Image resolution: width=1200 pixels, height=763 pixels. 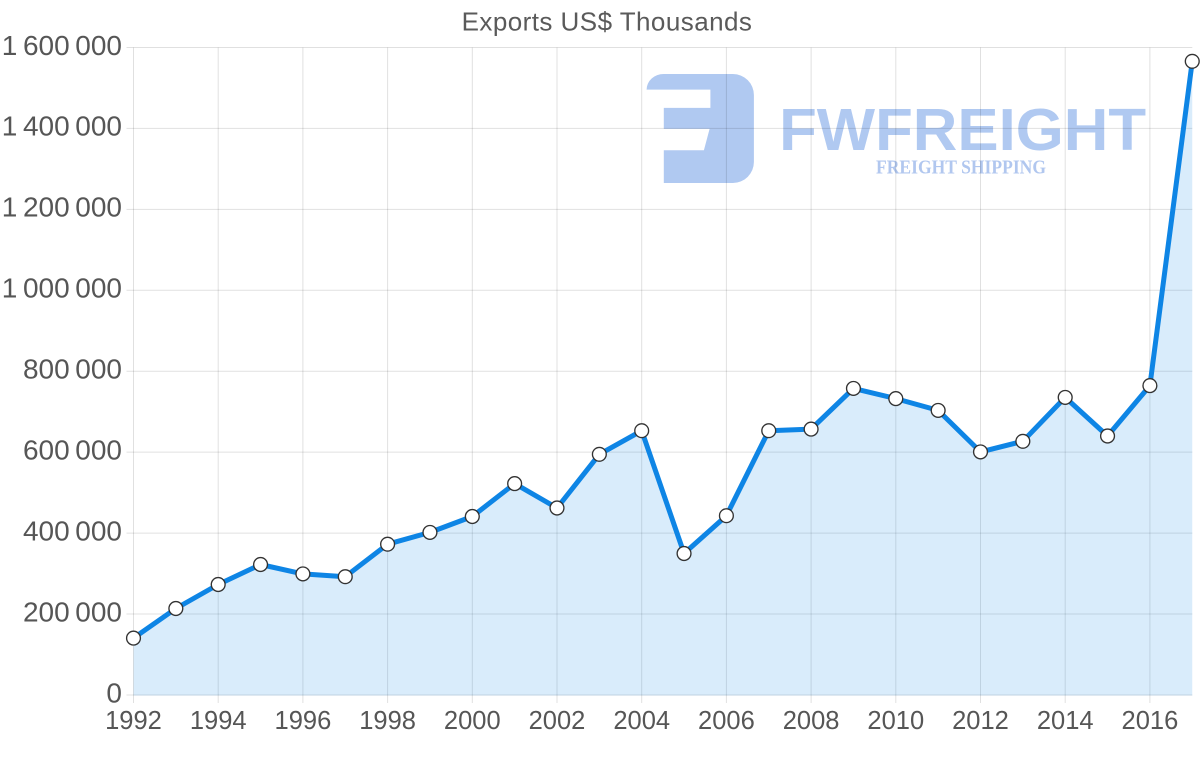 What do you see at coordinates (472, 721) in the screenshot?
I see `svg-text: 2000` at bounding box center [472, 721].